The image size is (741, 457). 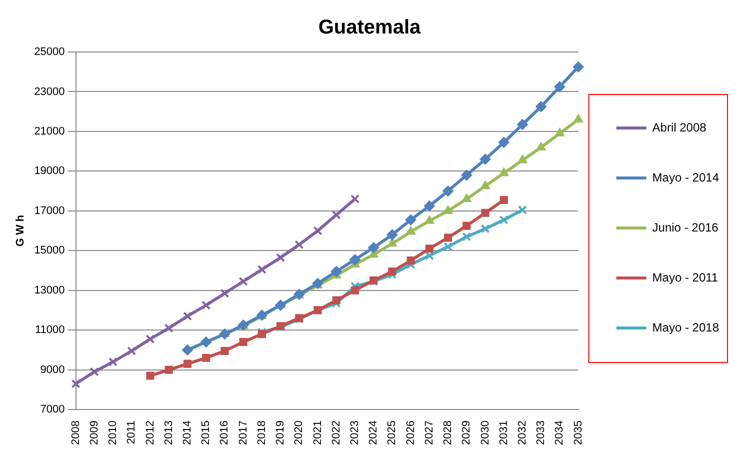 I want to click on legend-label: Mayo - 2018, so click(x=686, y=327).